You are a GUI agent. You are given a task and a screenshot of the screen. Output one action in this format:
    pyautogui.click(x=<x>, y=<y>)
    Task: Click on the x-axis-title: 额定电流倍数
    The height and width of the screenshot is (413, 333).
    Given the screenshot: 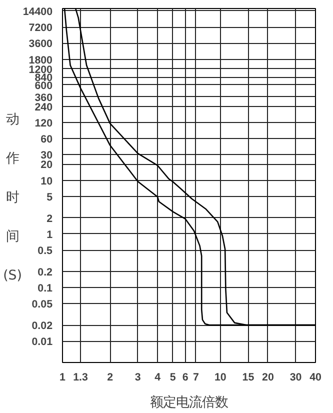 What is the action you would take?
    pyautogui.click(x=189, y=402)
    